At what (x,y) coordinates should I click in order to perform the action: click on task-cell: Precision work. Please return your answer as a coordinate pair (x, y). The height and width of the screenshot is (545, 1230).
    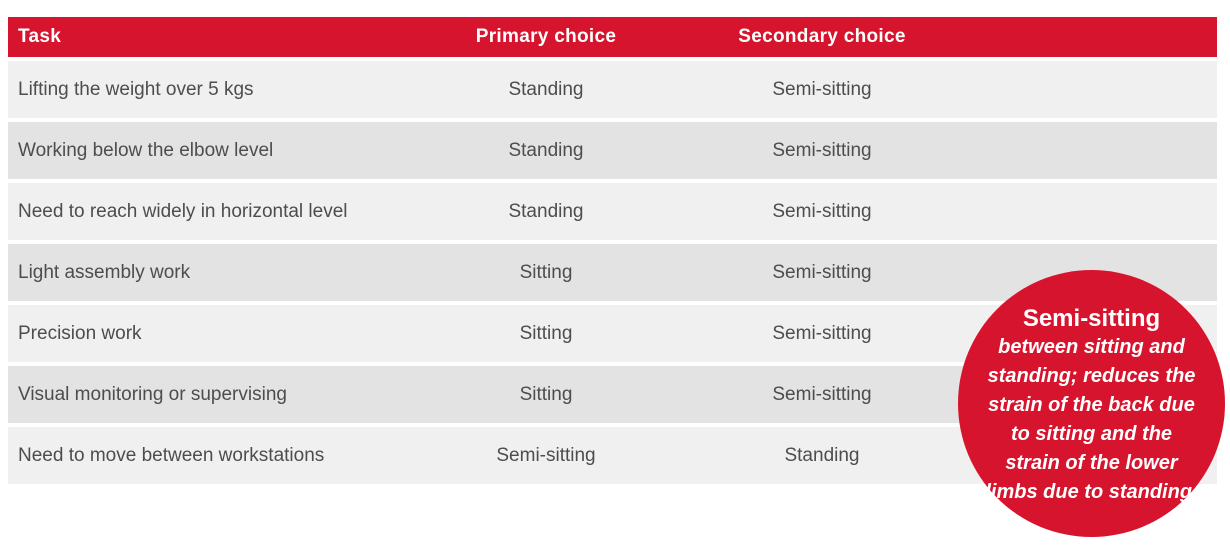
    Looking at the image, I should click on (80, 333).